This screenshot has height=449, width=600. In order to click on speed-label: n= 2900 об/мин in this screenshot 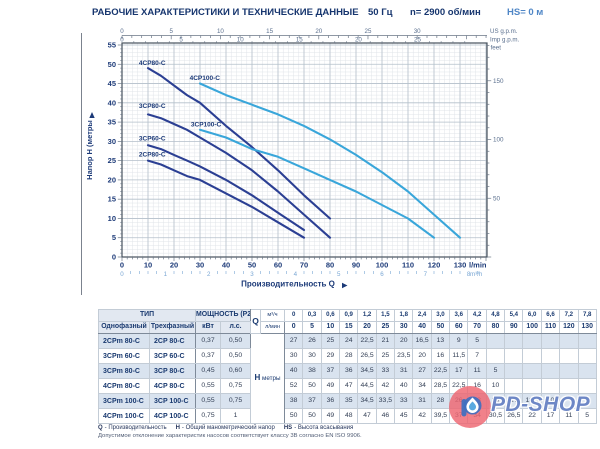, I will do `click(445, 12)`.